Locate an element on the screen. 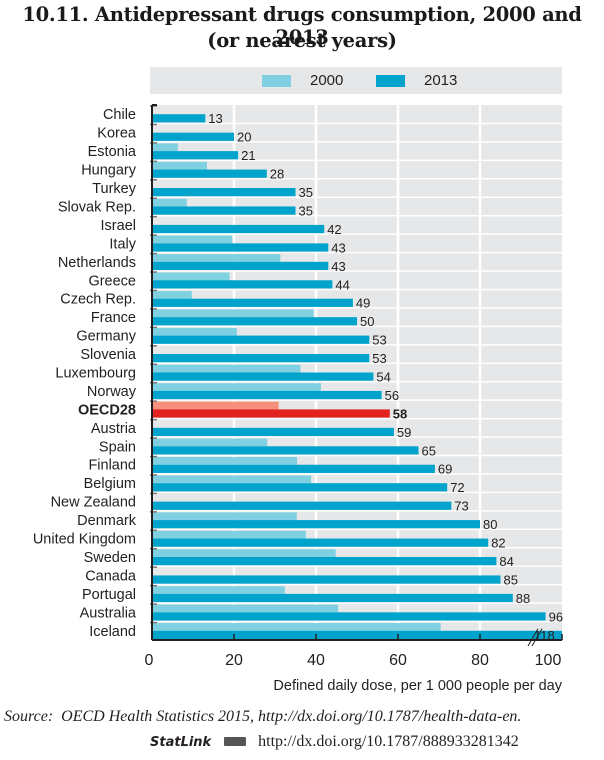 The height and width of the screenshot is (760, 604). category-label: Sweden is located at coordinates (110, 558).